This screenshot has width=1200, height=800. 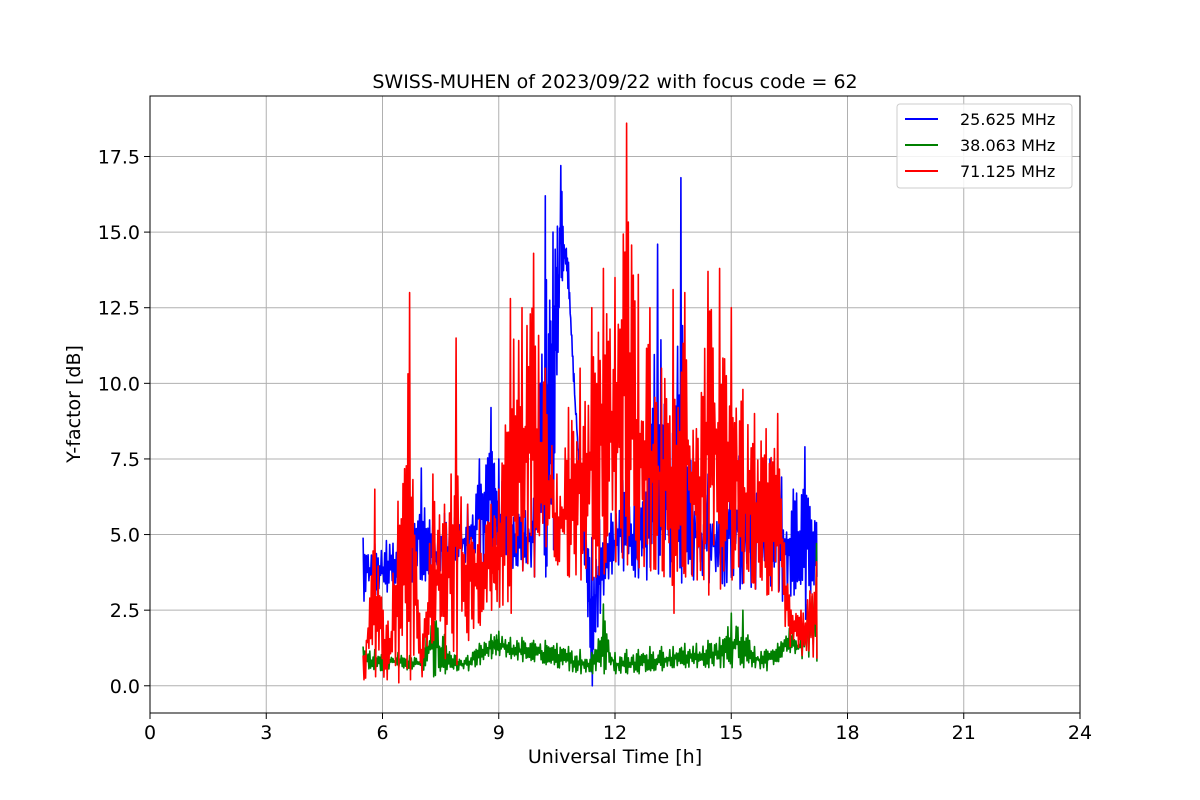 I want to click on y-tick-label: 5.0, so click(x=125, y=536).